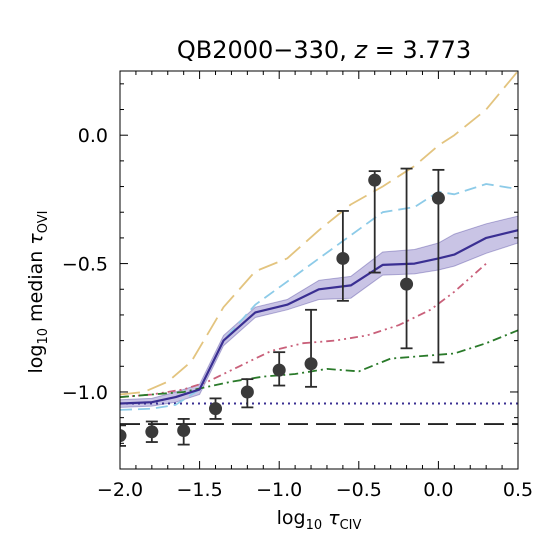  Describe the element at coordinates (93, 136) in the screenshot. I see `y-tick-label: 0.0` at that location.